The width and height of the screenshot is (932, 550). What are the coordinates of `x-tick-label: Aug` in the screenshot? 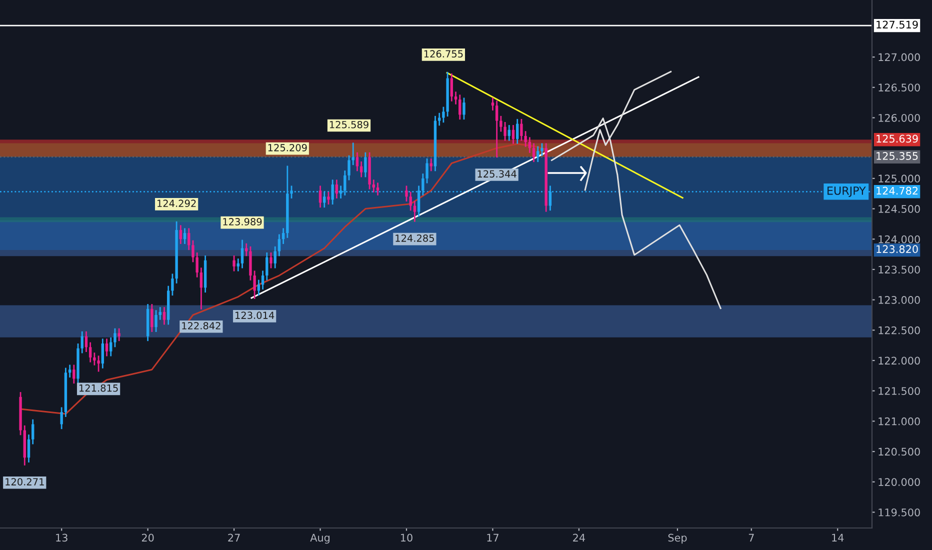 It's located at (320, 539).